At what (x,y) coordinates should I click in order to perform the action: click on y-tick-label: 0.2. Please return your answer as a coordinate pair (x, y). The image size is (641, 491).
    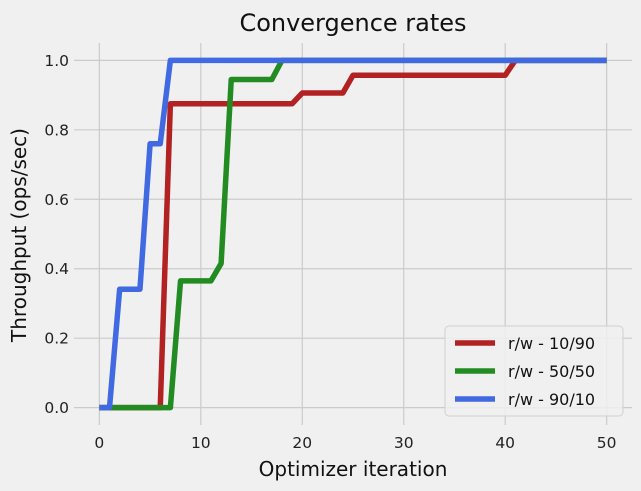
    Looking at the image, I should click on (56, 339).